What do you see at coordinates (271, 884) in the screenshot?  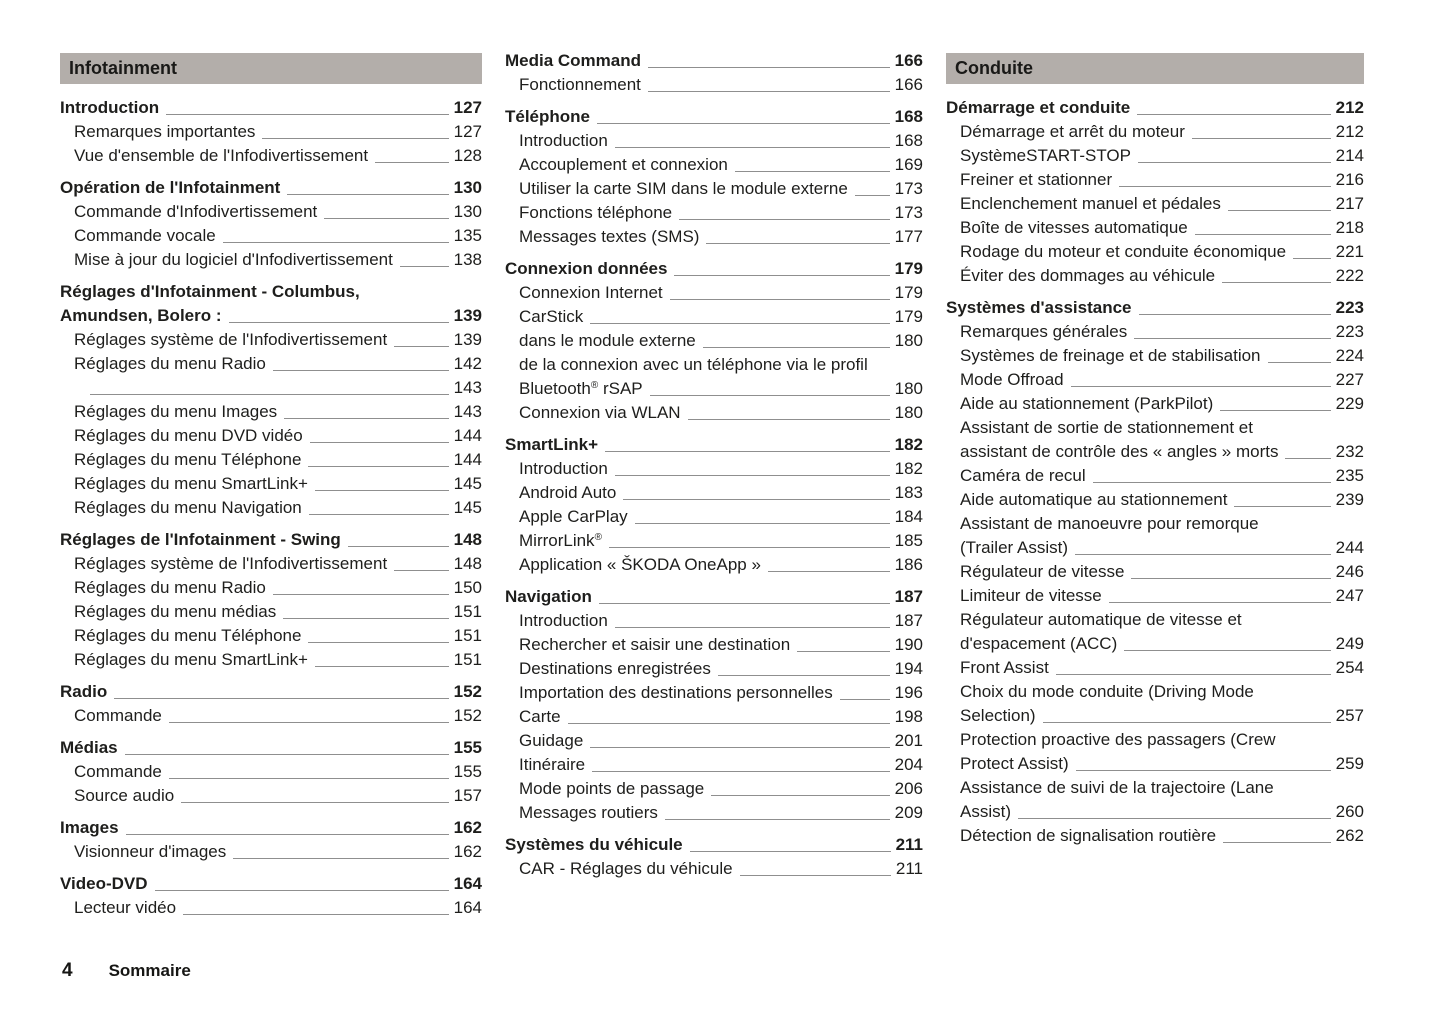 I see `toc-entry-row: Video-DVD 164` at bounding box center [271, 884].